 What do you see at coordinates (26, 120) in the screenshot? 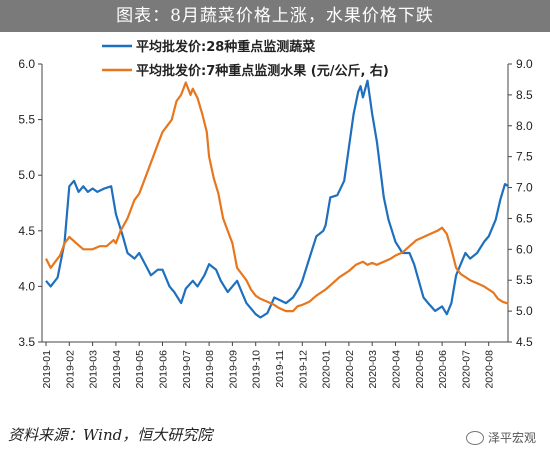
I see `y-left-tick-label: 5.5` at bounding box center [26, 120].